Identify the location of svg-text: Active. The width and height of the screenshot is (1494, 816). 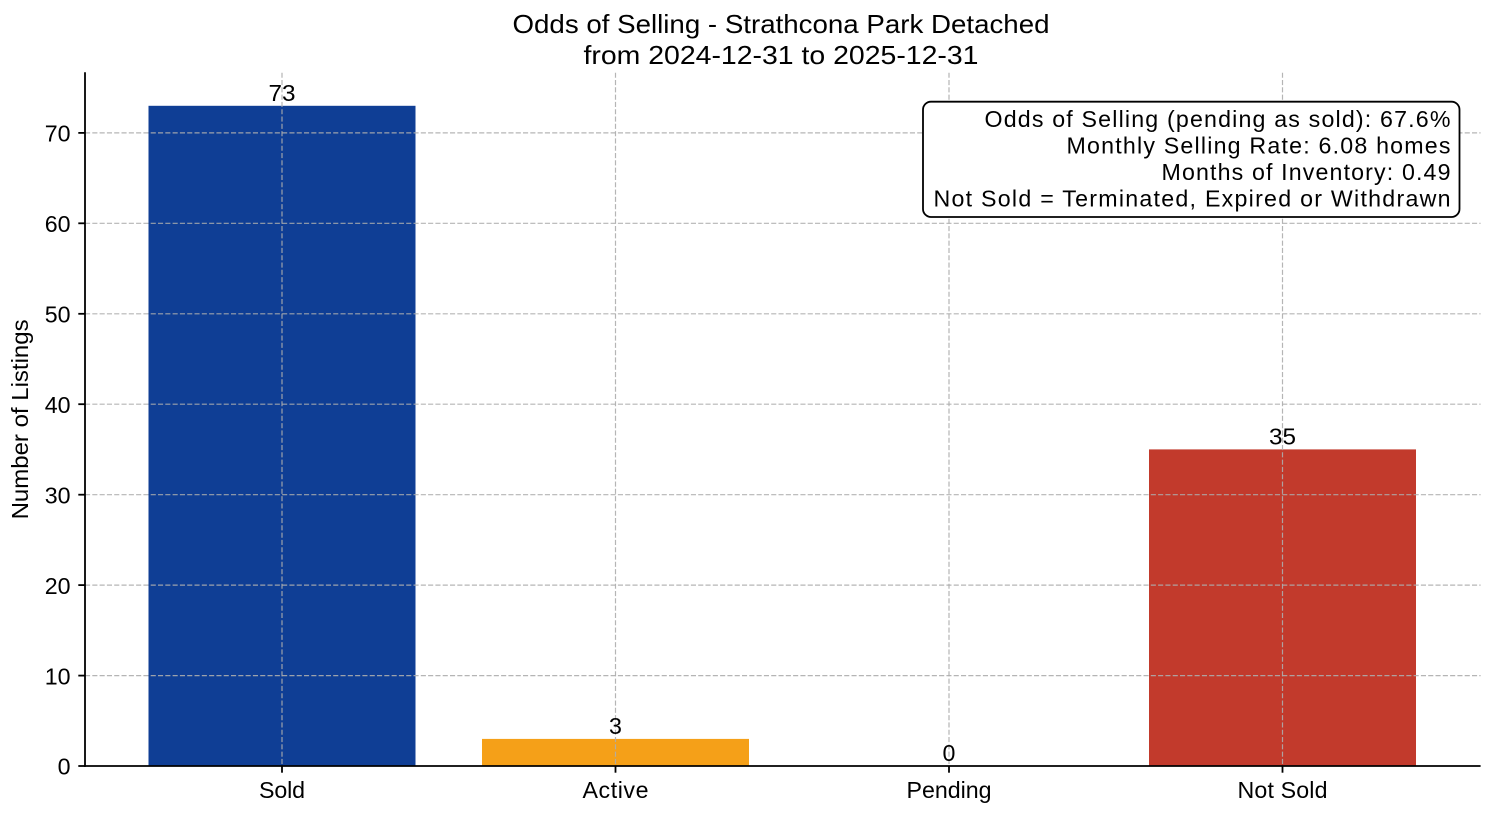
(616, 790).